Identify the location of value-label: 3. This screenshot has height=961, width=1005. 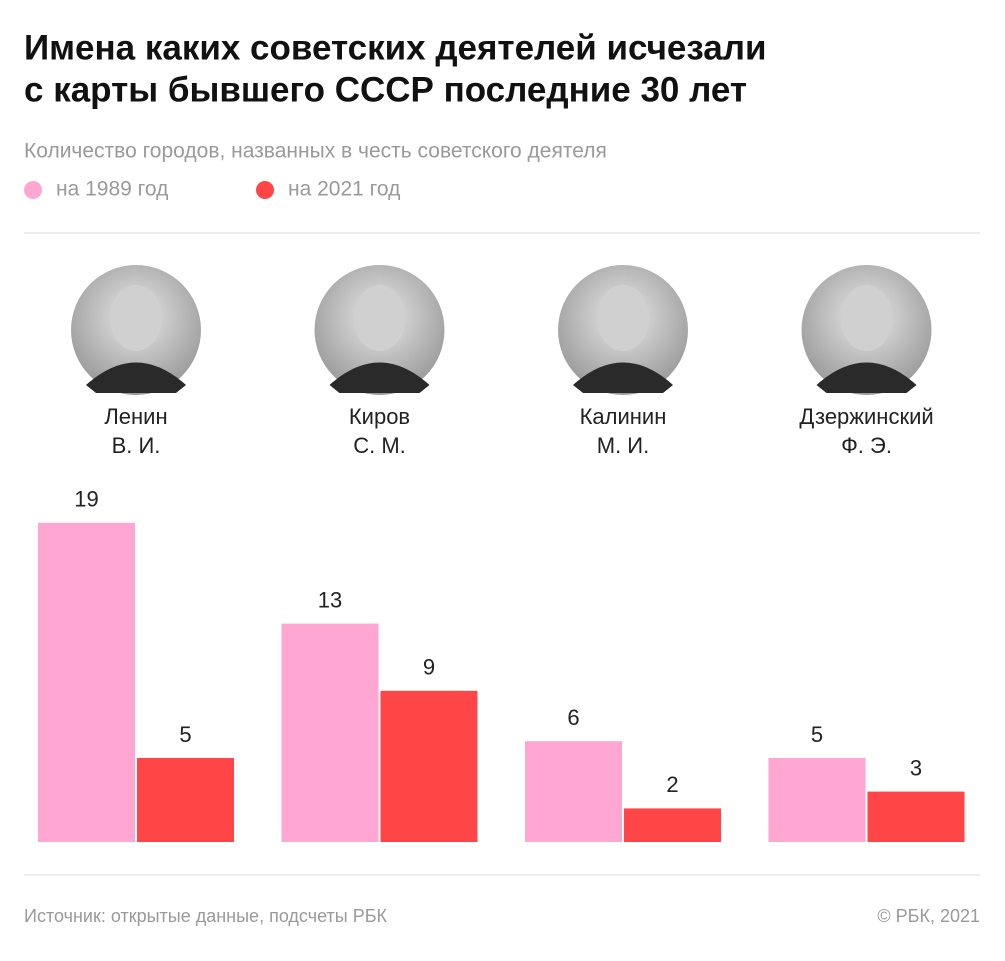
(916, 767).